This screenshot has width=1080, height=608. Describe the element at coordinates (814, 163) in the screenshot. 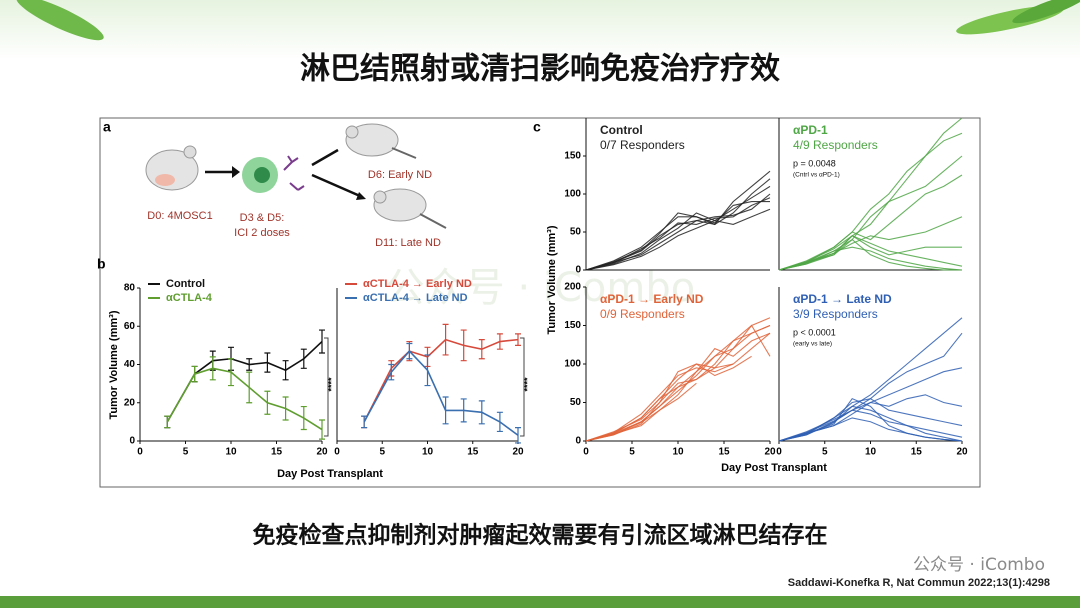

I see `p-value: p = 0.0048` at that location.